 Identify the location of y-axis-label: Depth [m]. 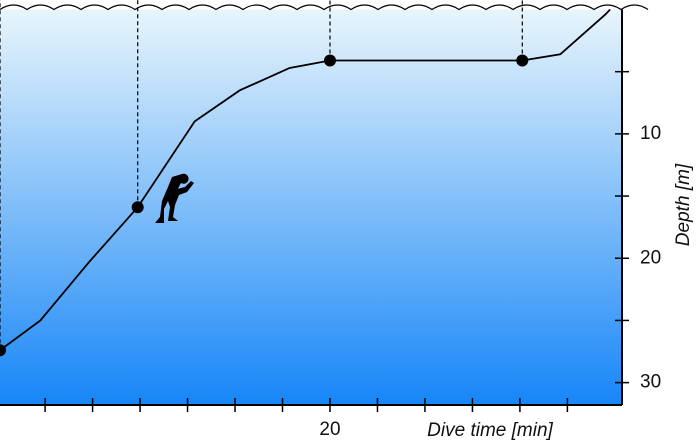
(683, 204).